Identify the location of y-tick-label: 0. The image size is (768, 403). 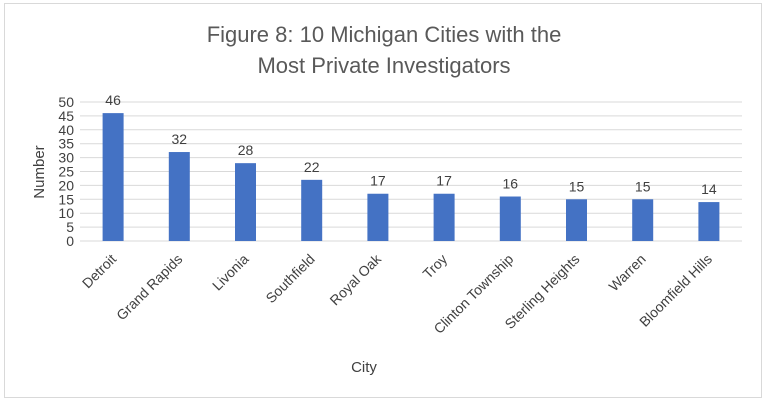
(70, 241).